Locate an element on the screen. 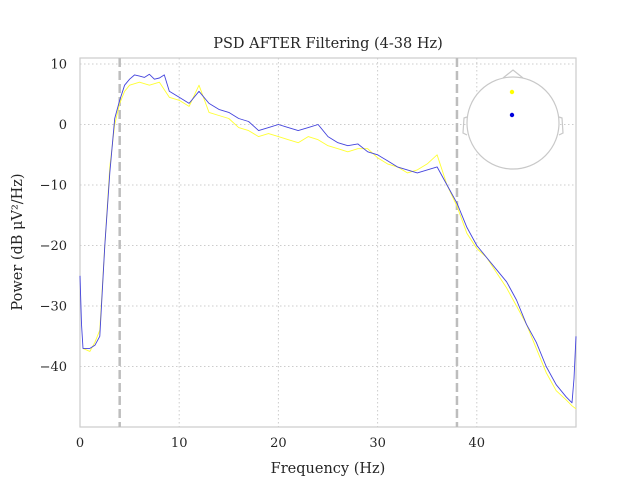 The height and width of the screenshot is (484, 640). y-tick-label-1: 0 is located at coordinates (63, 125).